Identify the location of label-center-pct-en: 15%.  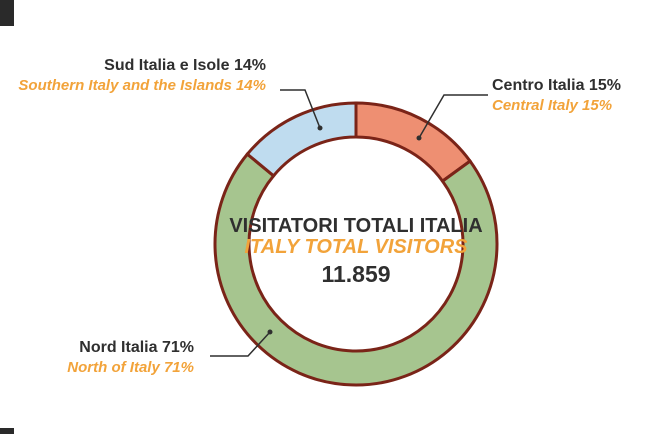
(597, 105).